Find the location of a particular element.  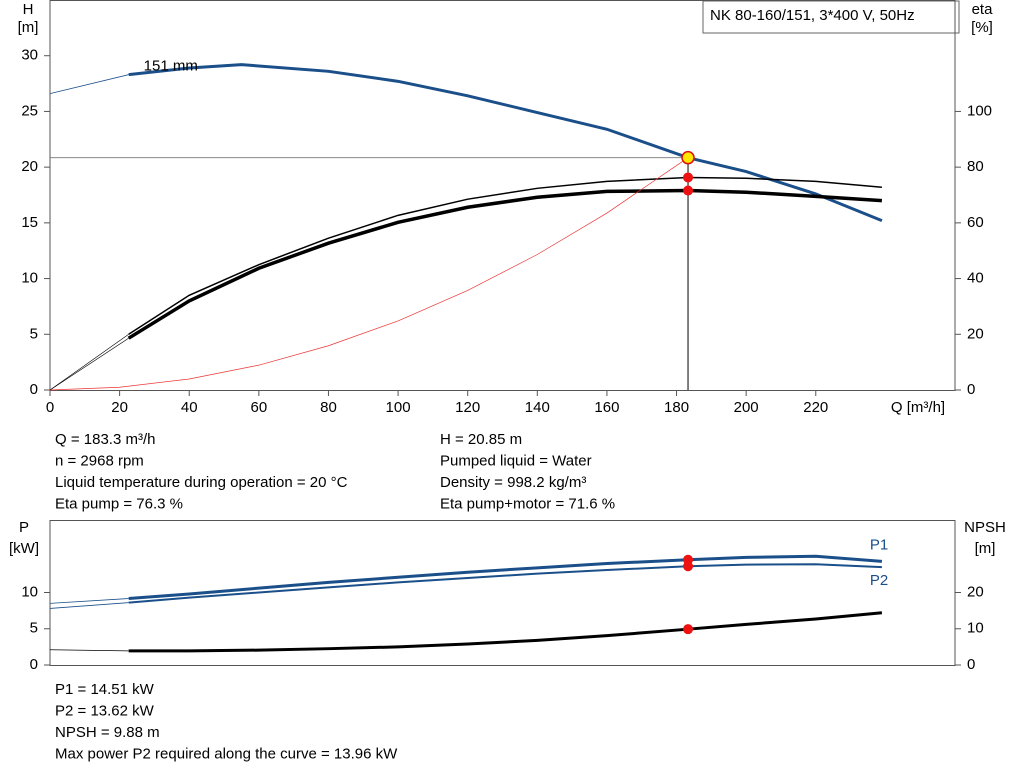

y-axis-unit: [m] is located at coordinates (28, 27).